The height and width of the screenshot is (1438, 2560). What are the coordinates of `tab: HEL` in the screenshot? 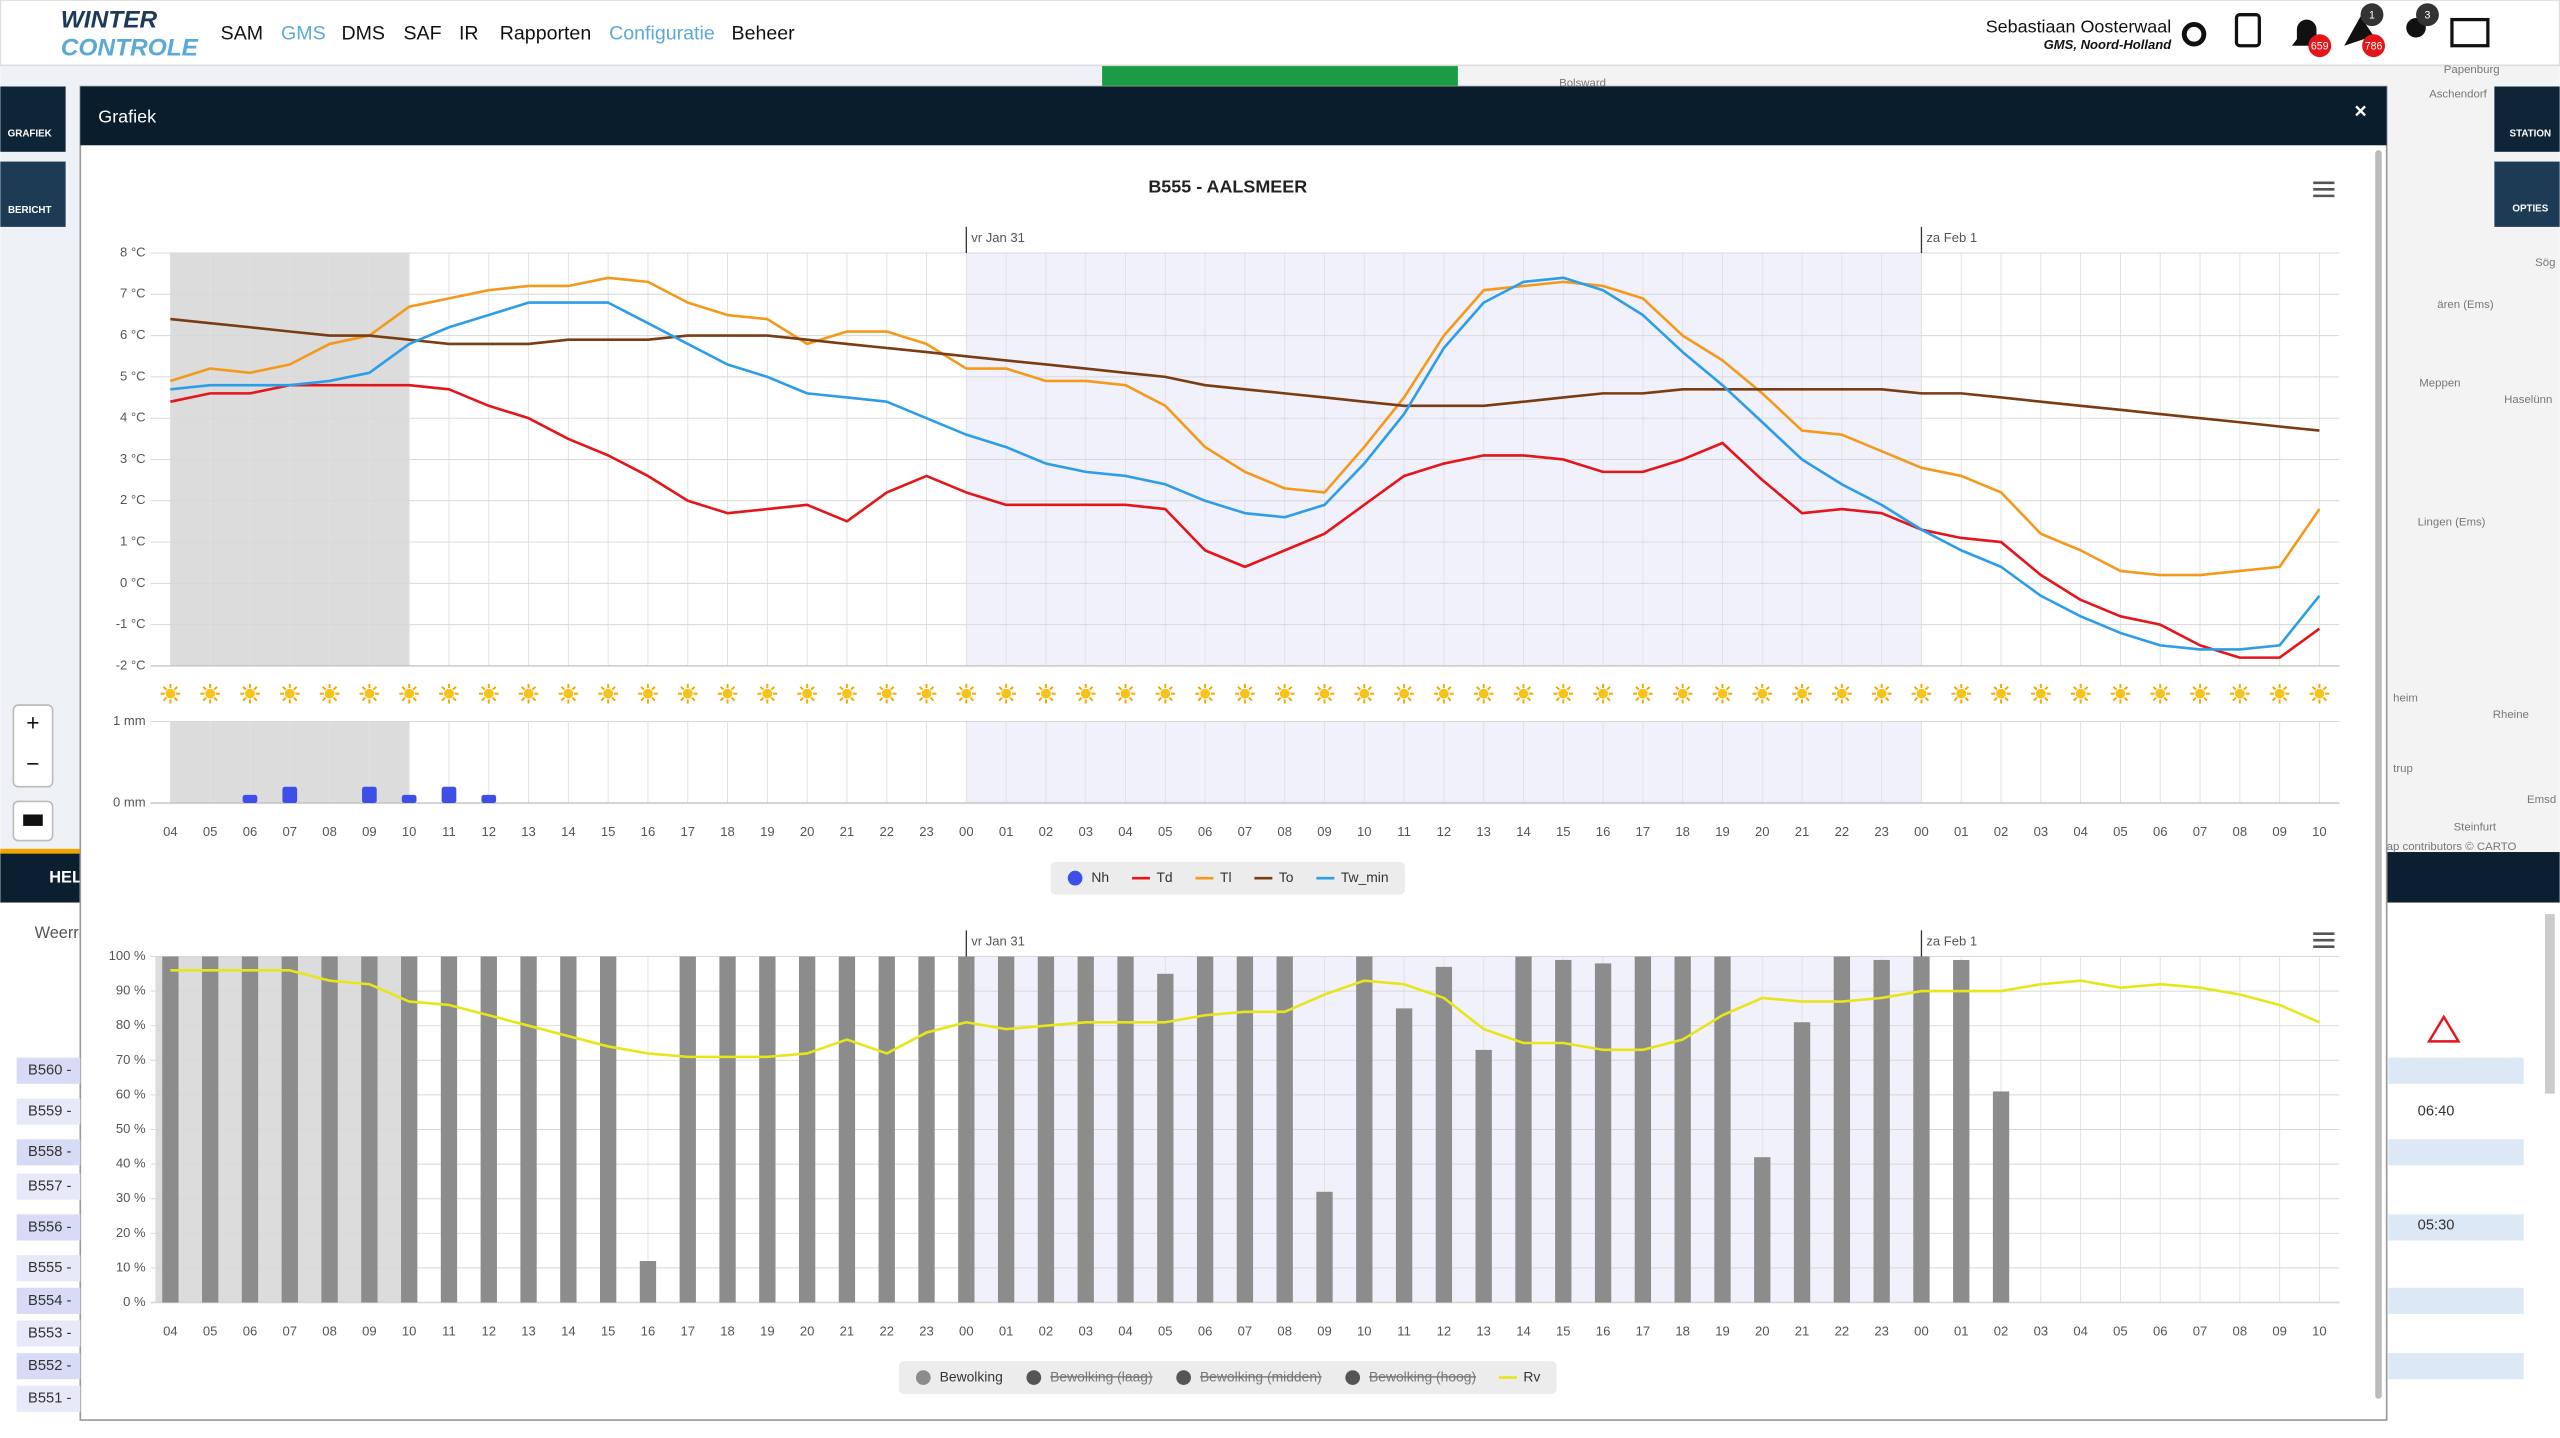 It's located at (65, 877).